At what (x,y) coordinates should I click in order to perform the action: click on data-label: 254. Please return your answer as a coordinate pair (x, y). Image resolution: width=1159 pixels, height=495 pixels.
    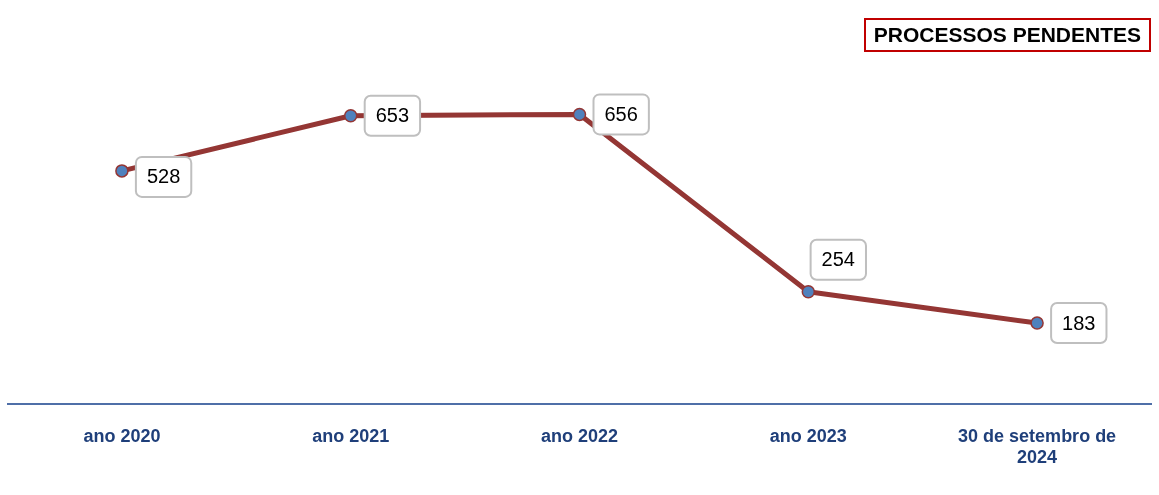
    Looking at the image, I should click on (838, 259).